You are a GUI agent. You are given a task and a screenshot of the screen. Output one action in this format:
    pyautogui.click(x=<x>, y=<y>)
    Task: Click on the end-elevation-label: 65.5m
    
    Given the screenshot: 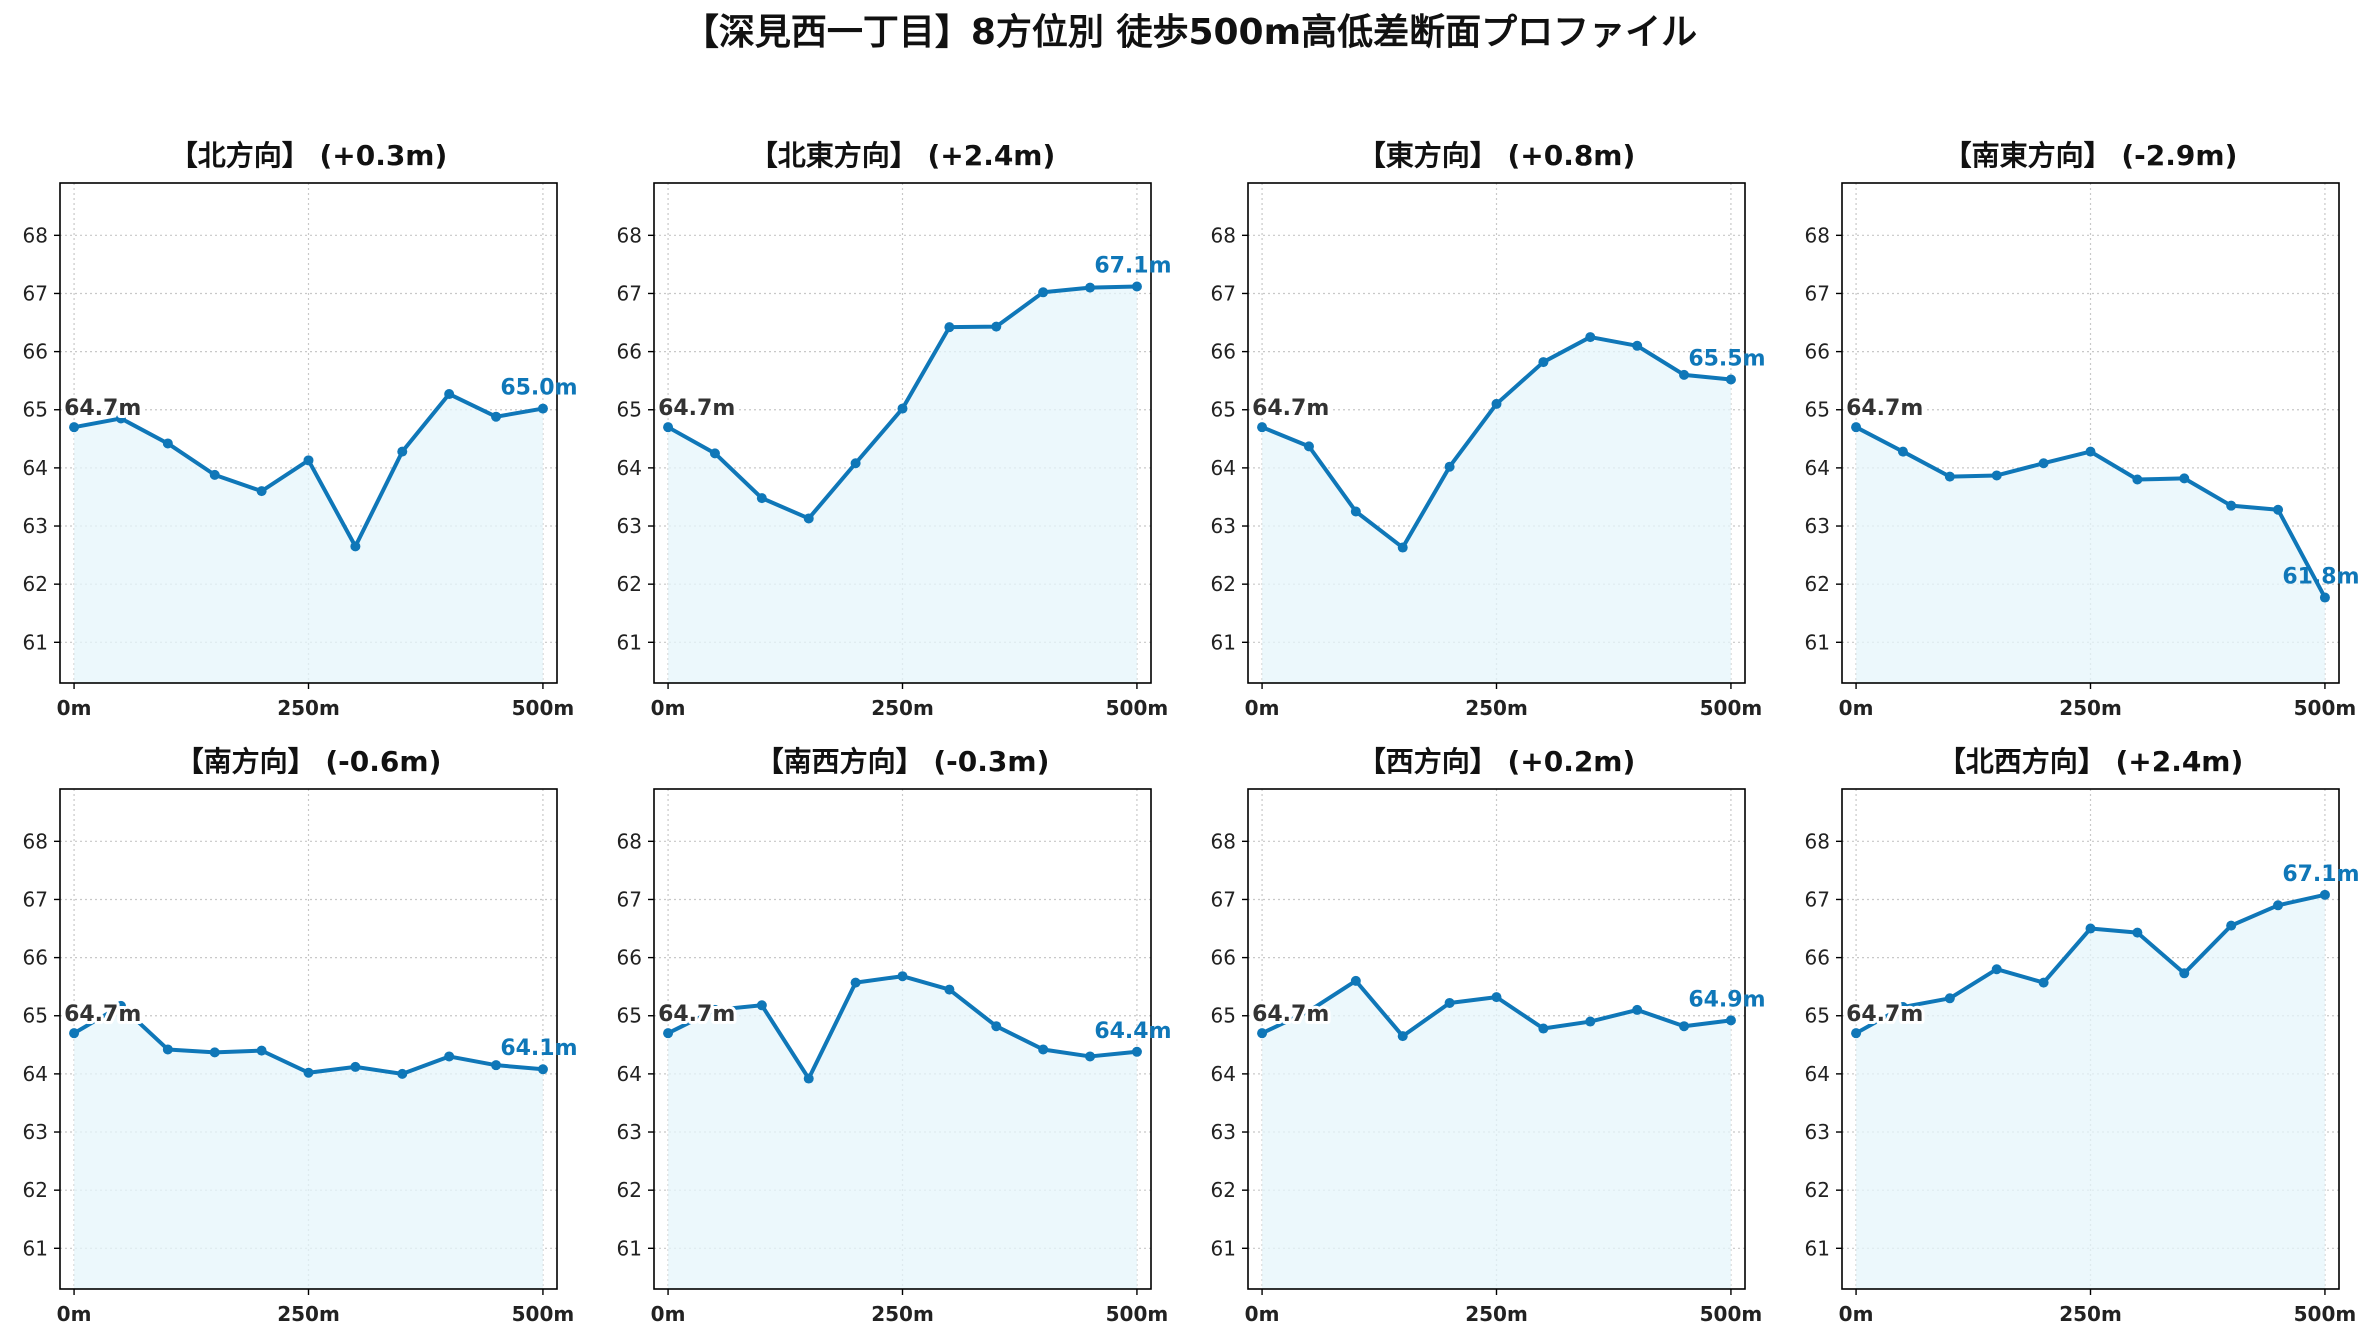 What is the action you would take?
    pyautogui.click(x=1726, y=359)
    